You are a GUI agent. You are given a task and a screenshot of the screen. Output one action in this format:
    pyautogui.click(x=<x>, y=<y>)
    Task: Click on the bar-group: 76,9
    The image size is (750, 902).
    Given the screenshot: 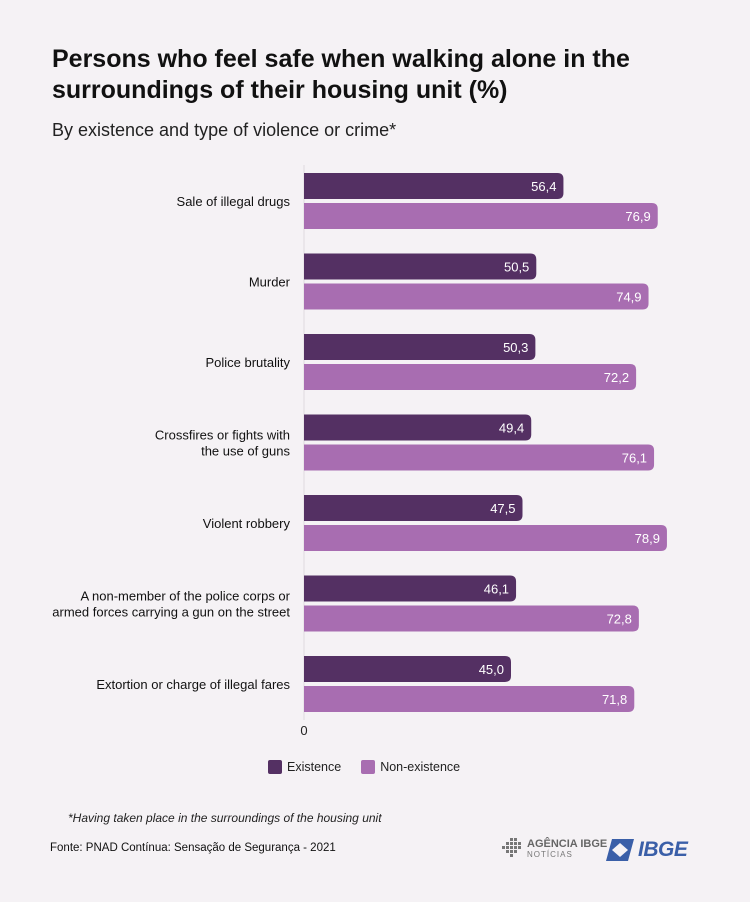 What is the action you would take?
    pyautogui.click(x=481, y=216)
    